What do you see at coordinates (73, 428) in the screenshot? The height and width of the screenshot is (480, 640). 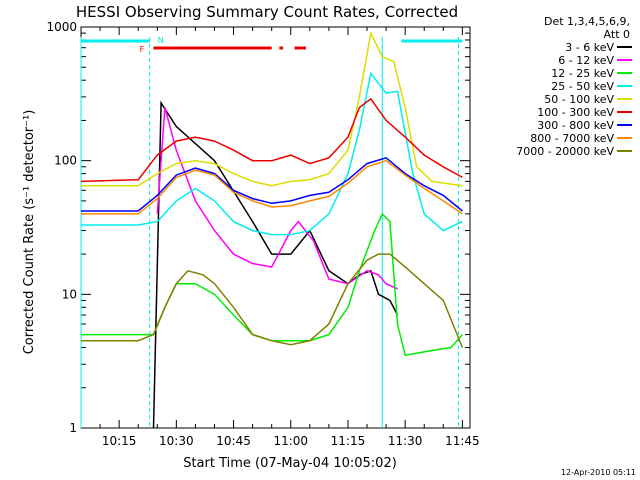 I see `y-tick-label: 1` at bounding box center [73, 428].